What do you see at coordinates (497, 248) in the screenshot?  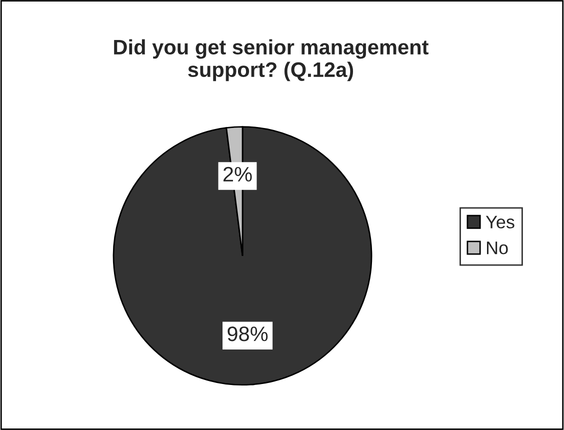 I see `legend-label: No` at bounding box center [497, 248].